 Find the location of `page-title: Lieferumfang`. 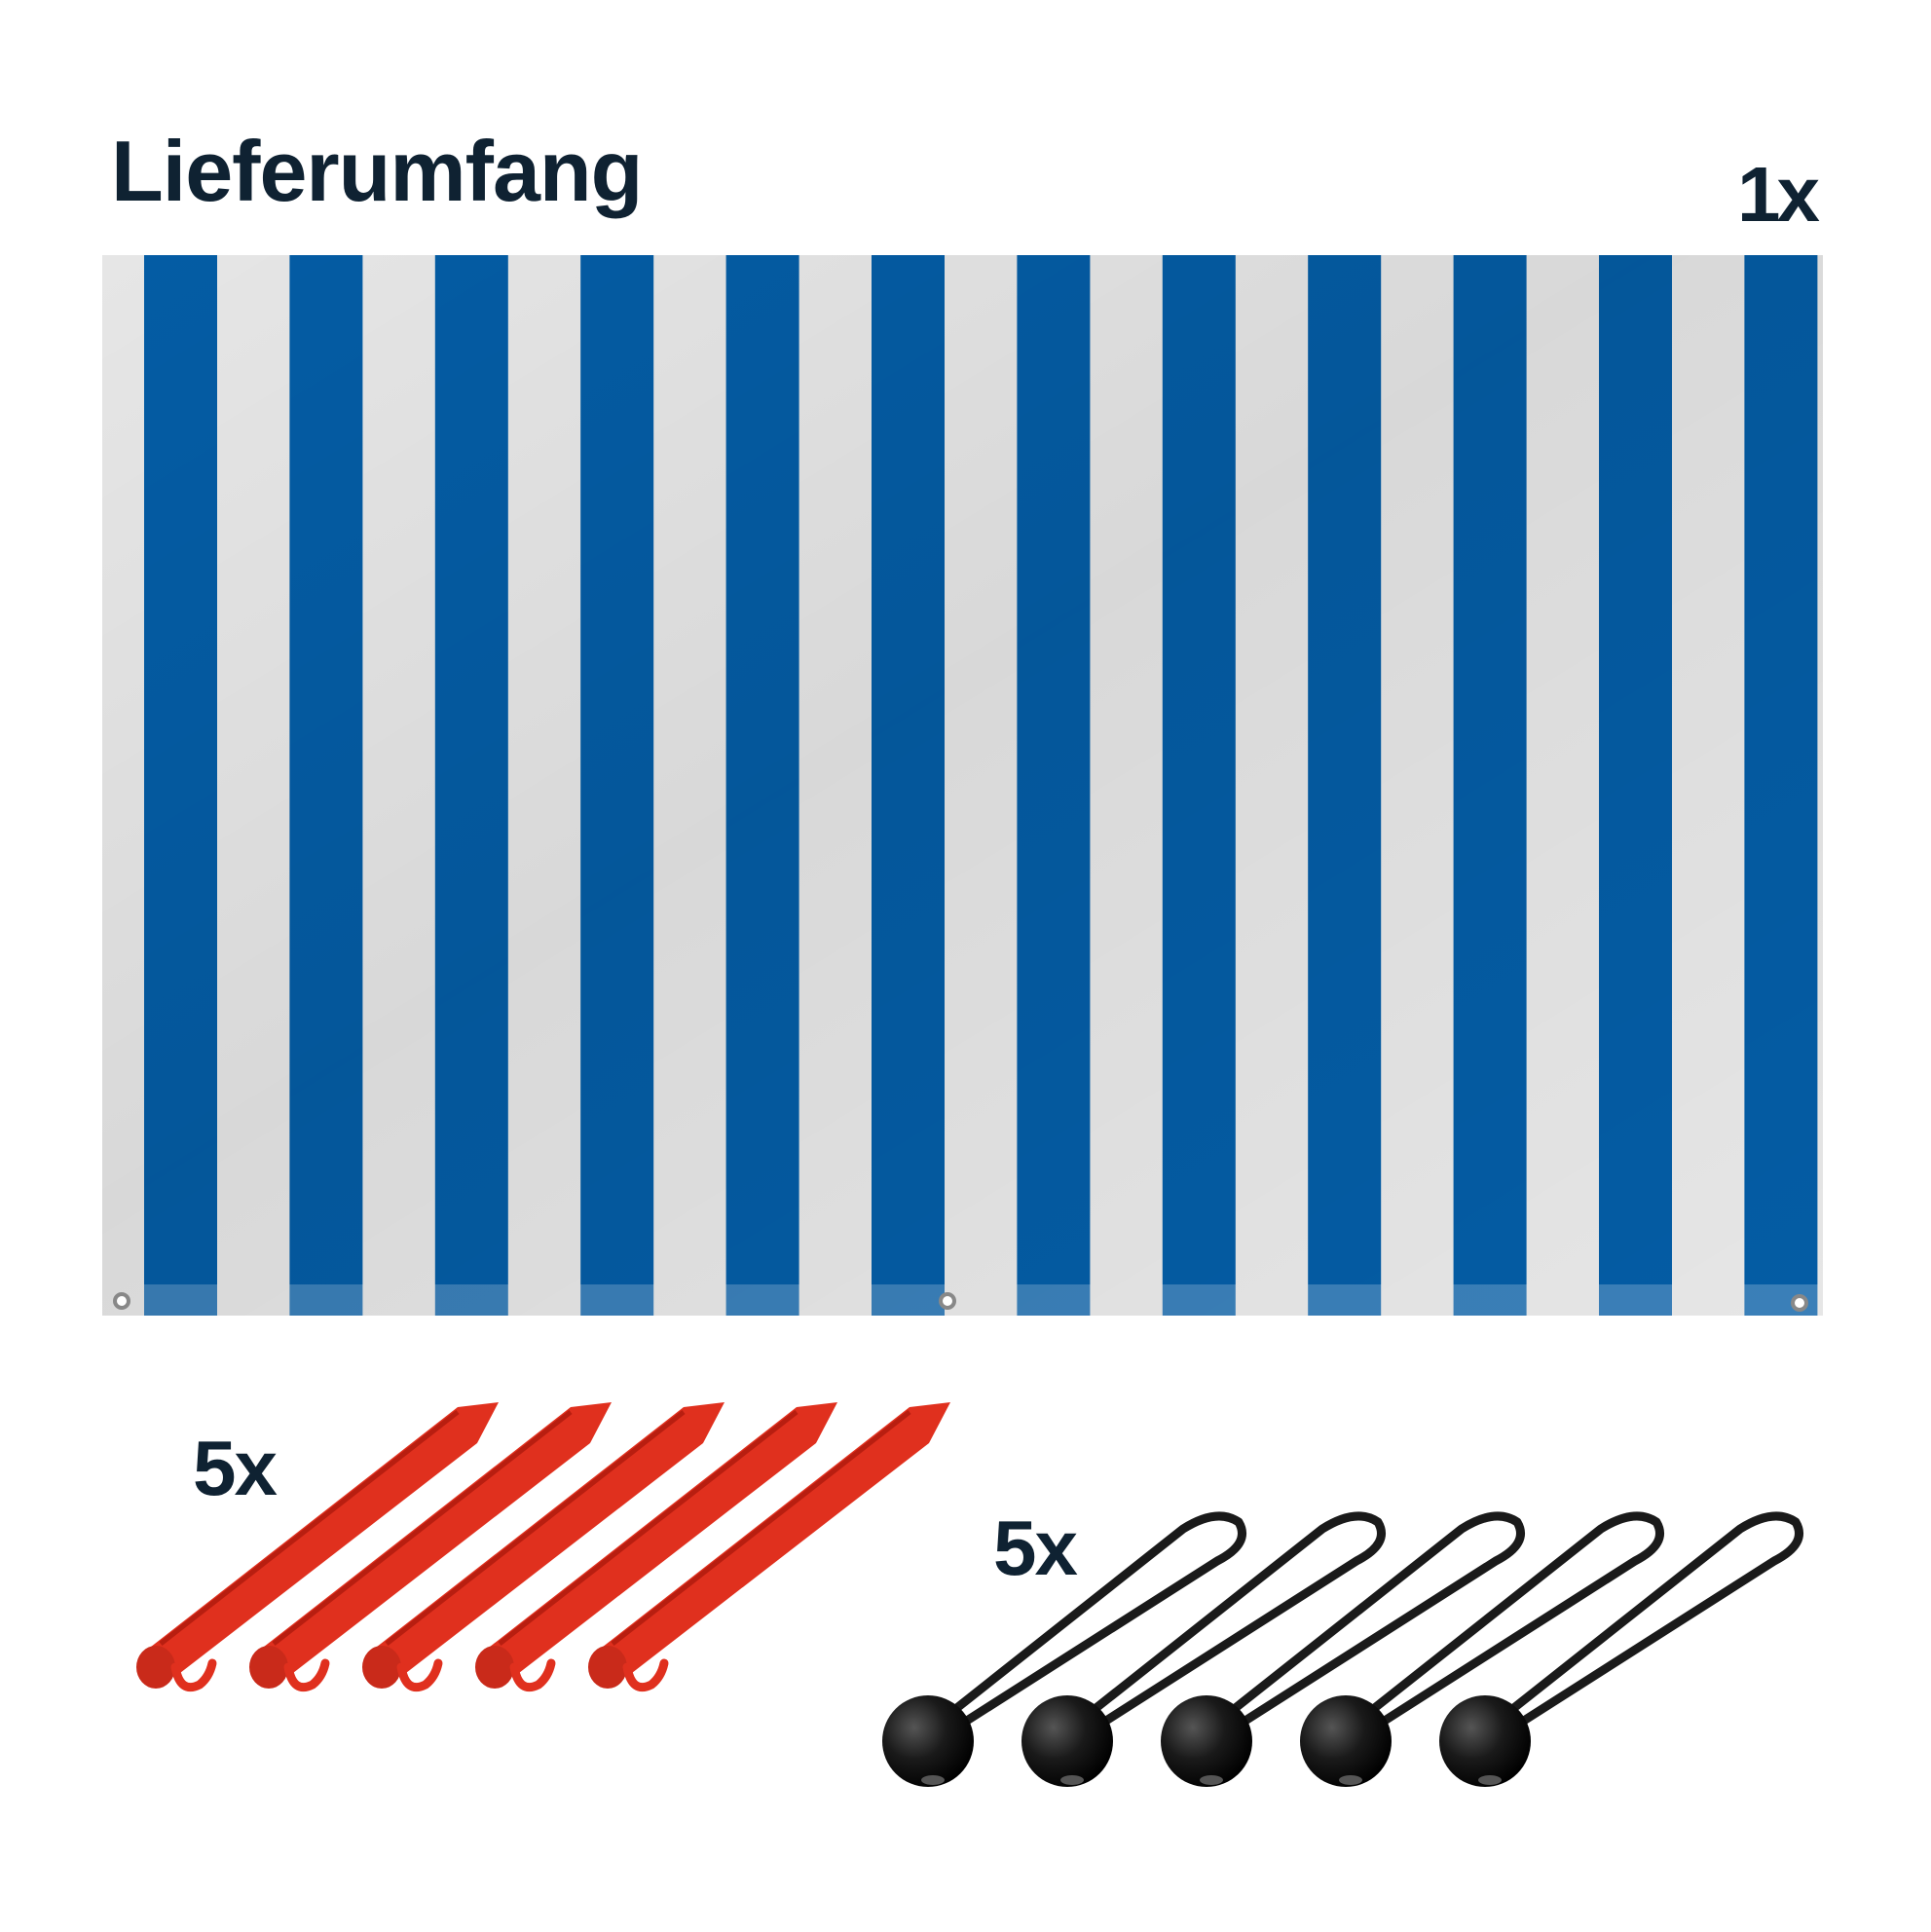

page-title: Lieferumfang is located at coordinates (377, 171).